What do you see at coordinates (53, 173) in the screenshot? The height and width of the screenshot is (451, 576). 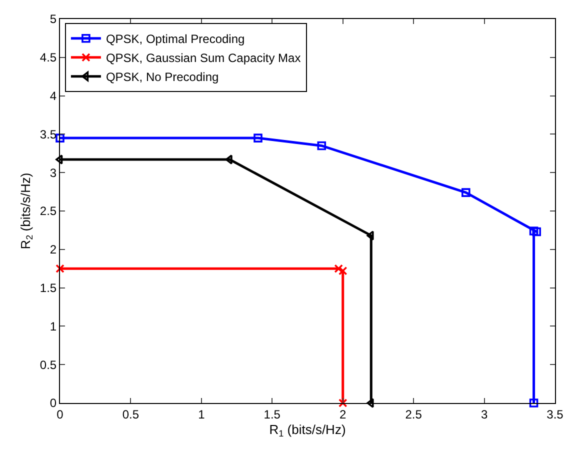 I see `y-tick-label: 3` at bounding box center [53, 173].